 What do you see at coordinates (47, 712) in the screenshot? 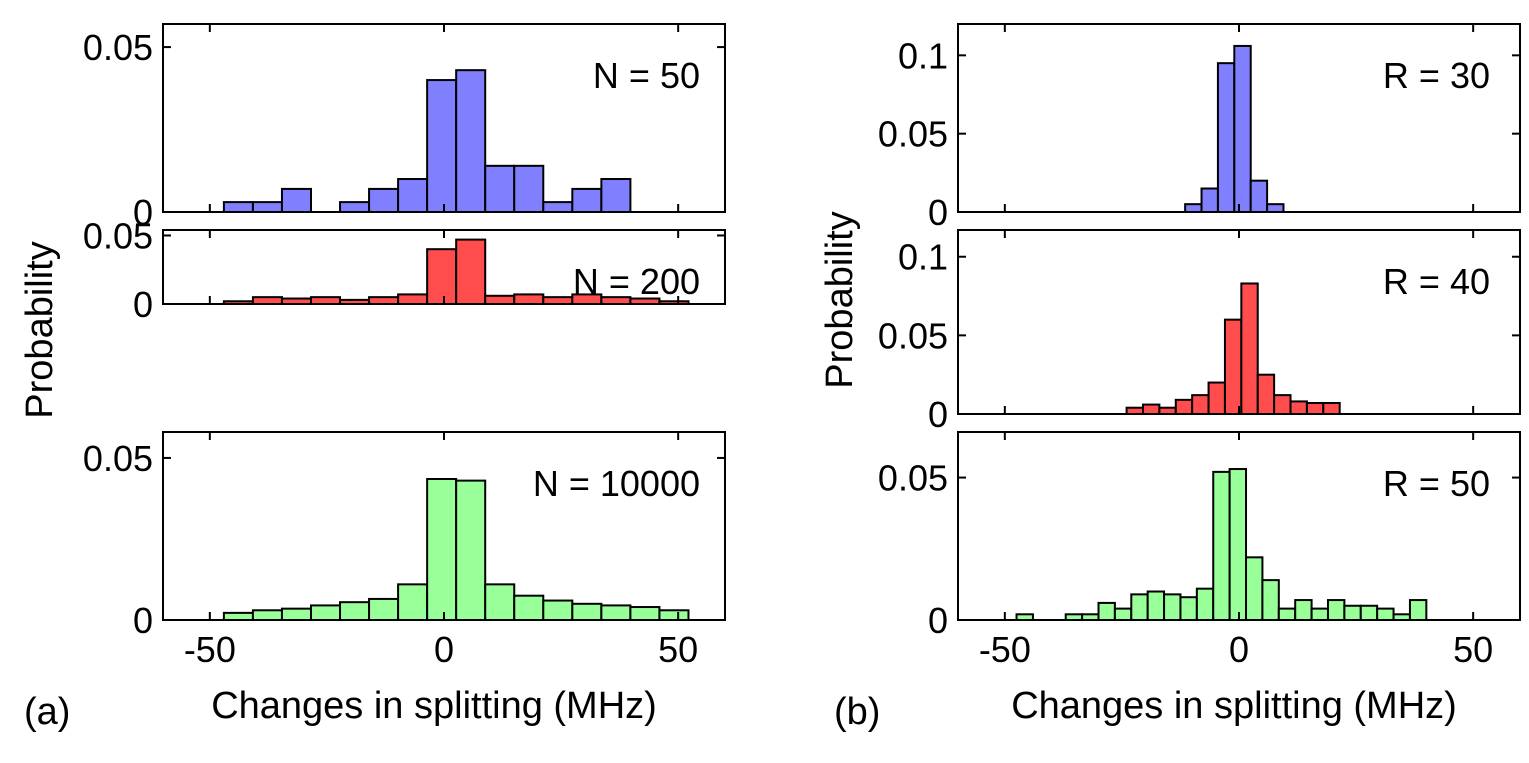
I see `panel-label-a: (a)` at bounding box center [47, 712].